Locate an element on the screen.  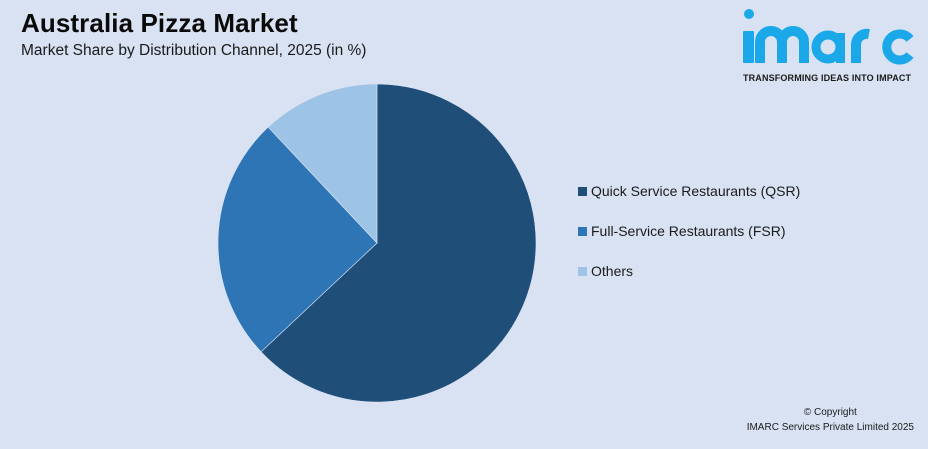
pie-slice-fsr is located at coordinates (297, 239).